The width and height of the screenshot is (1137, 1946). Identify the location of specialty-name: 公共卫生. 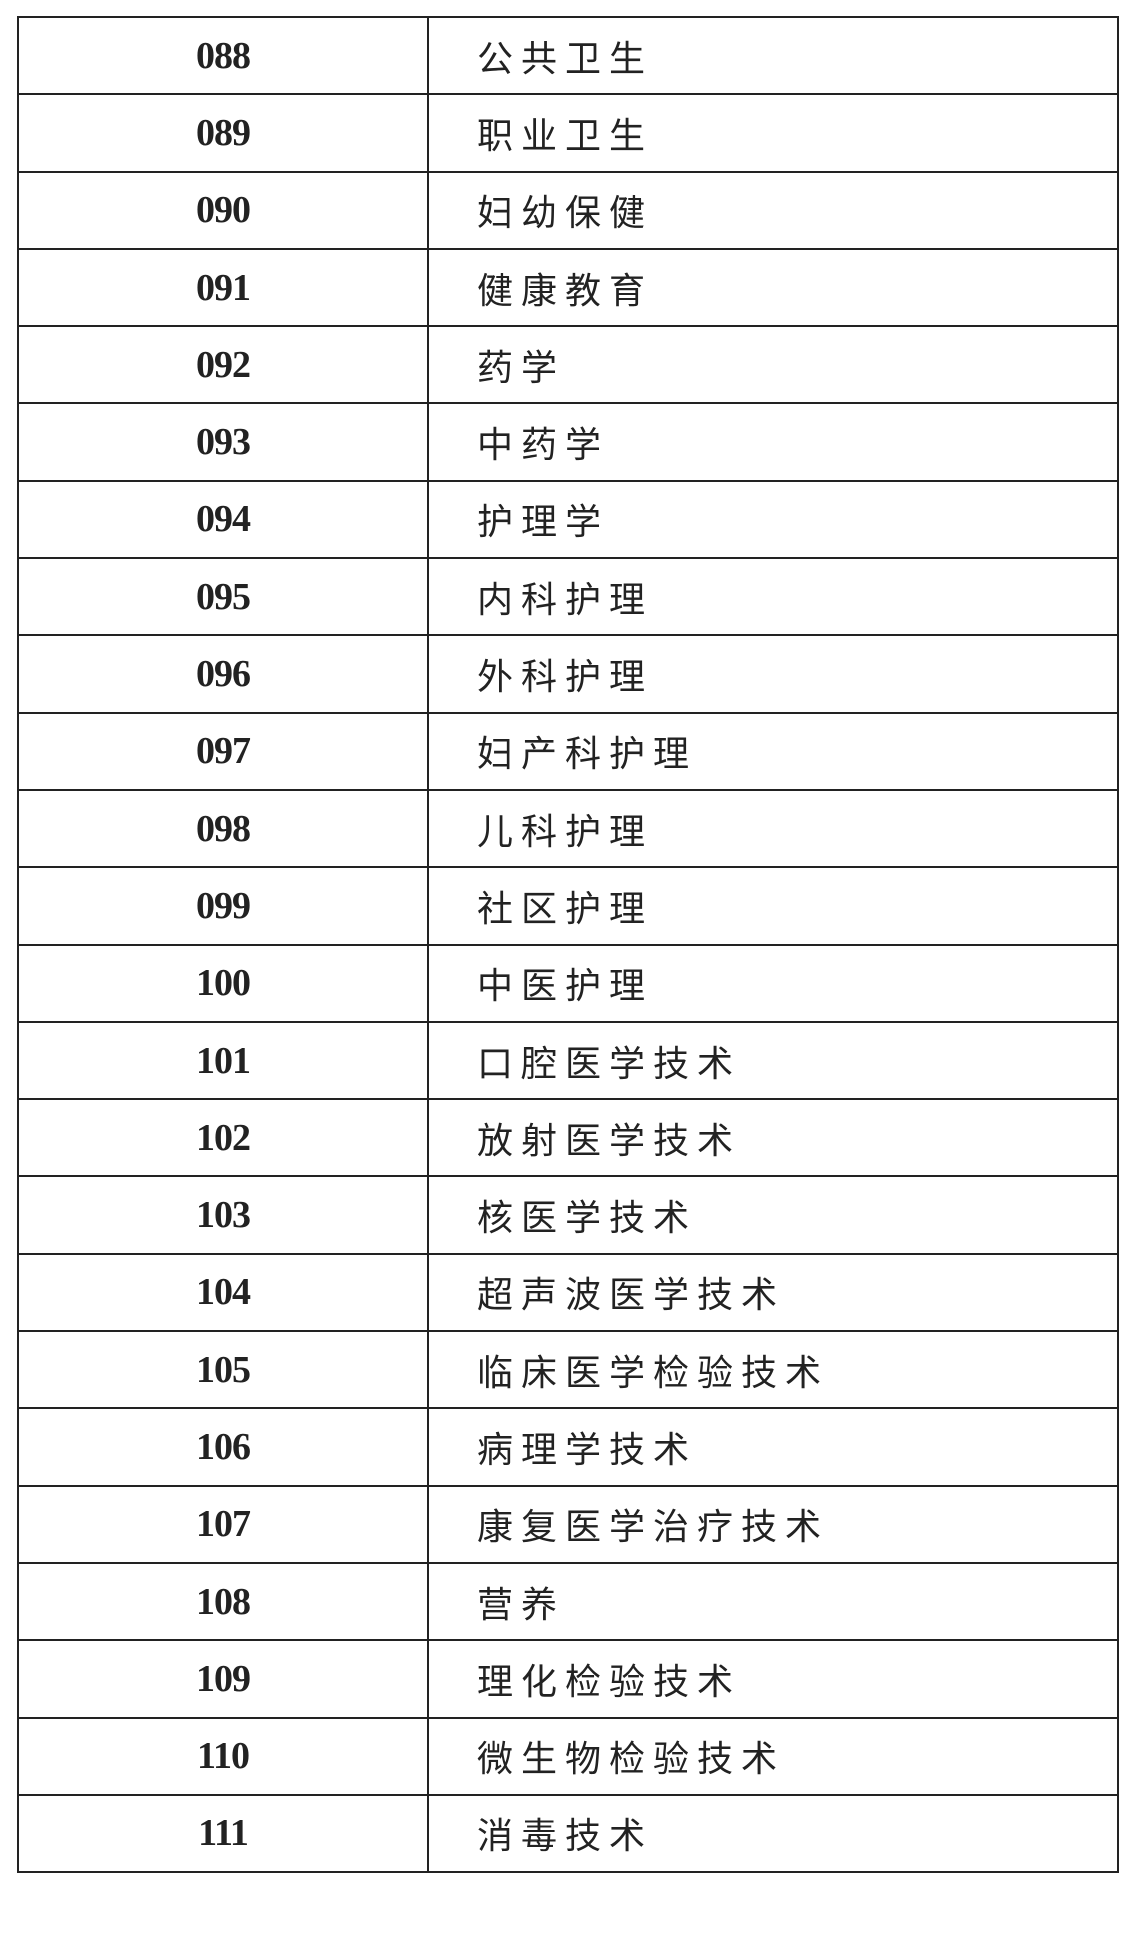
(773, 55).